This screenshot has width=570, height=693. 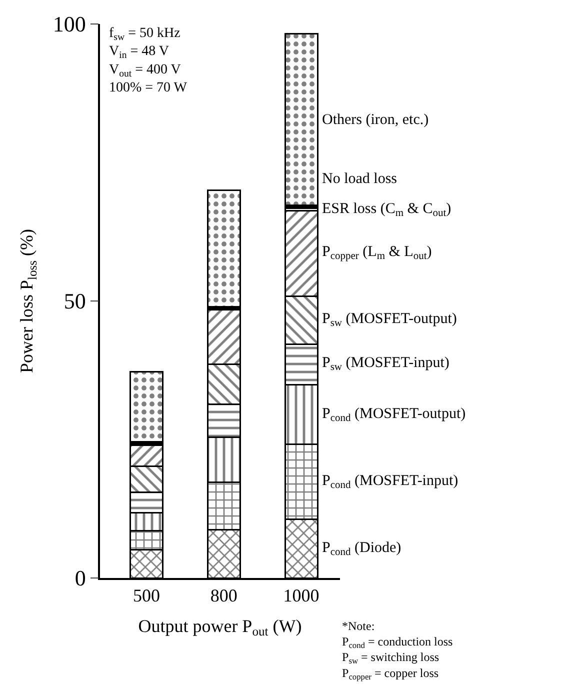 I want to click on series-label: No load loss, so click(x=360, y=179).